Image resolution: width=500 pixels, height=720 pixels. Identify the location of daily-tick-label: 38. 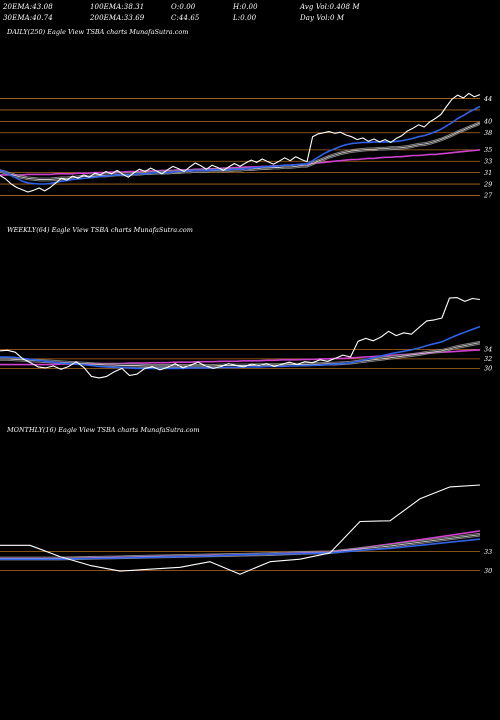
(488, 133).